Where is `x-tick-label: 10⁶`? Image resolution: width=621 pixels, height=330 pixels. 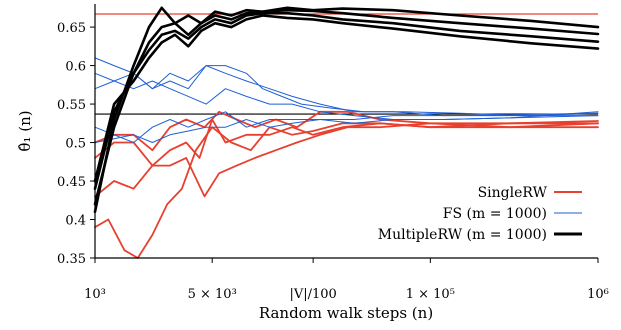 x-tick-label: 10⁶ is located at coordinates (598, 294).